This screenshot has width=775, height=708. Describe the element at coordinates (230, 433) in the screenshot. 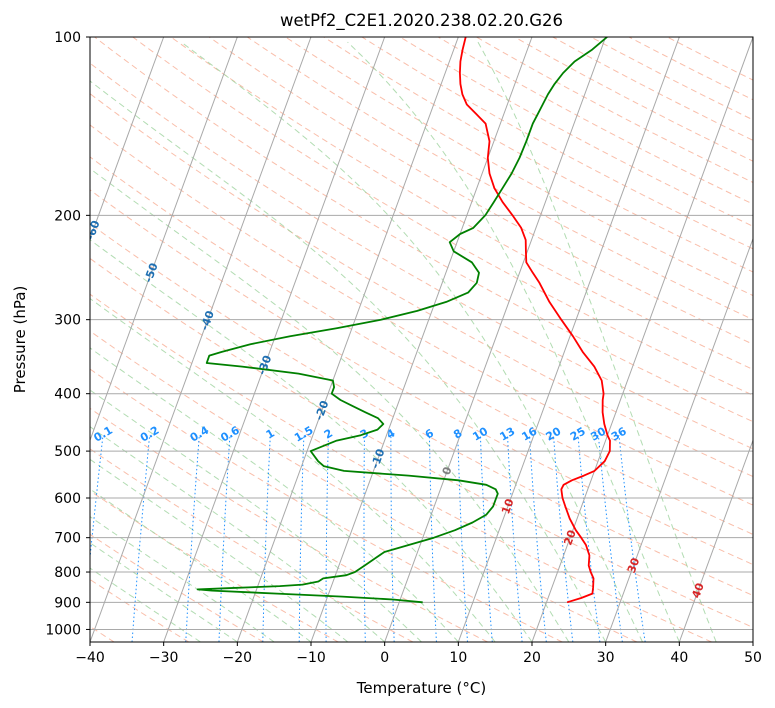

I see `mixing-ratio-label: 0.6` at that location.